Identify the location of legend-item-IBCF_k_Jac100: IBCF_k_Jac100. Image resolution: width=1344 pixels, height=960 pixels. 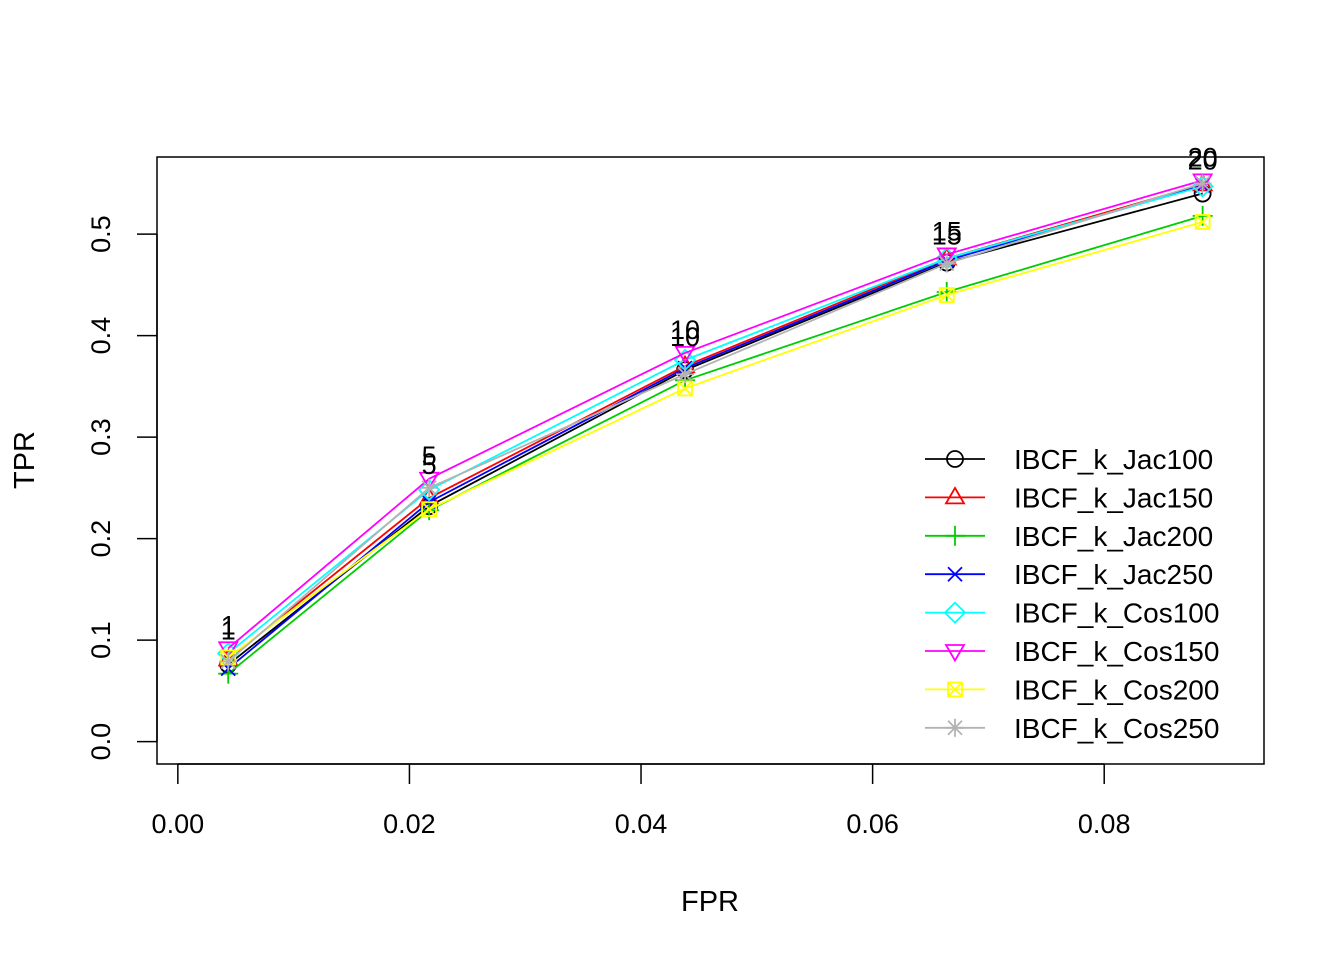
(1069, 459).